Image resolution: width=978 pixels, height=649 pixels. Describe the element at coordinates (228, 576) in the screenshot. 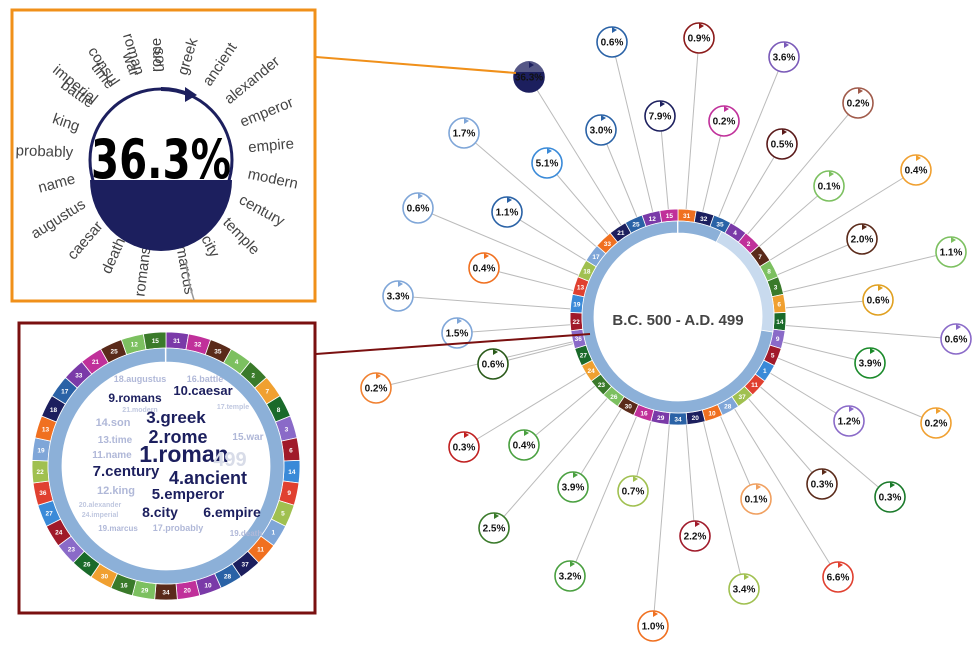

I see `inset-ring-number: 28` at that location.